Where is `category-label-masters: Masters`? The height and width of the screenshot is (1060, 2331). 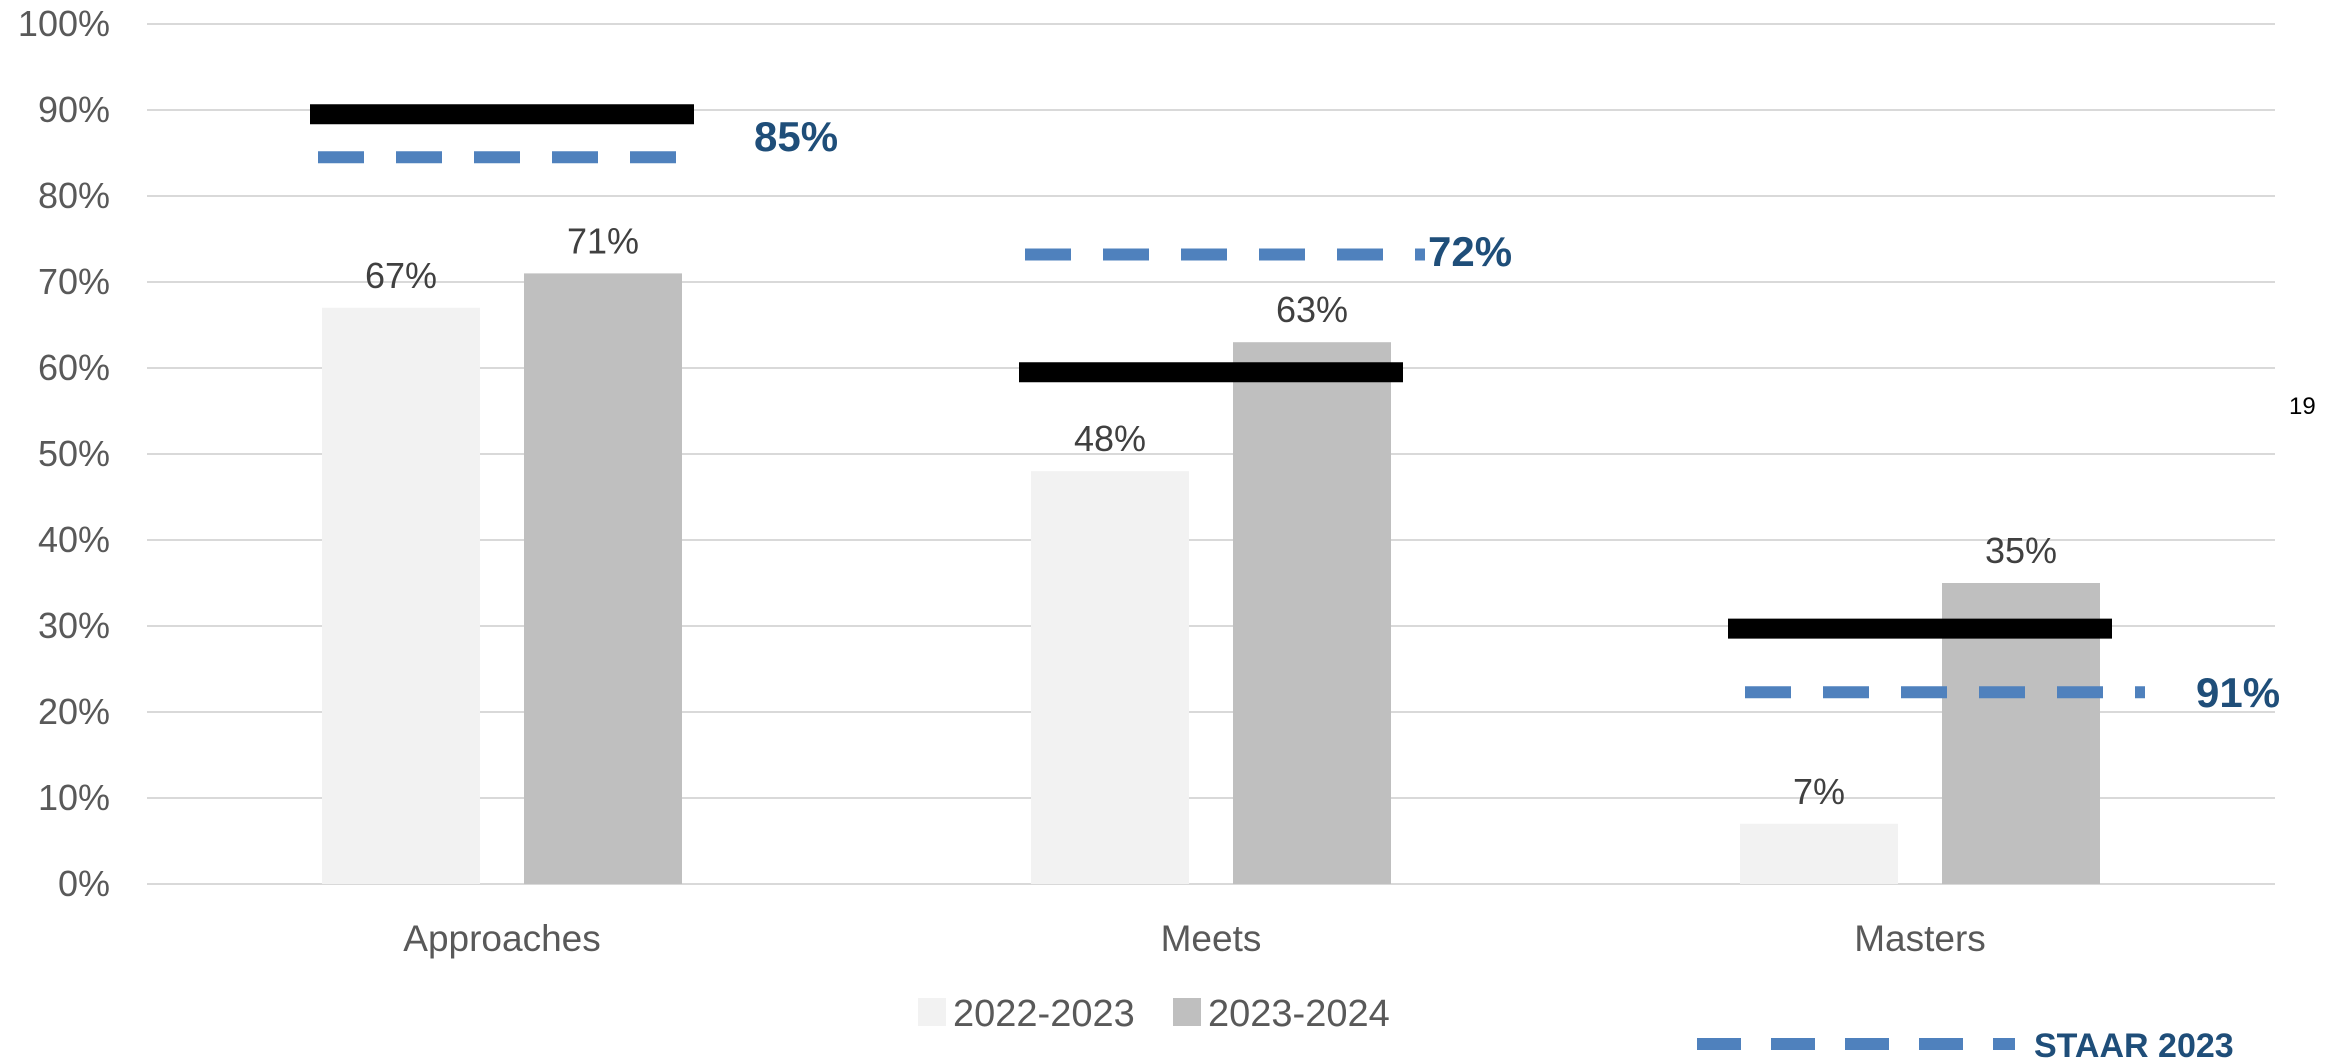
category-label-masters: Masters is located at coordinates (1920, 938).